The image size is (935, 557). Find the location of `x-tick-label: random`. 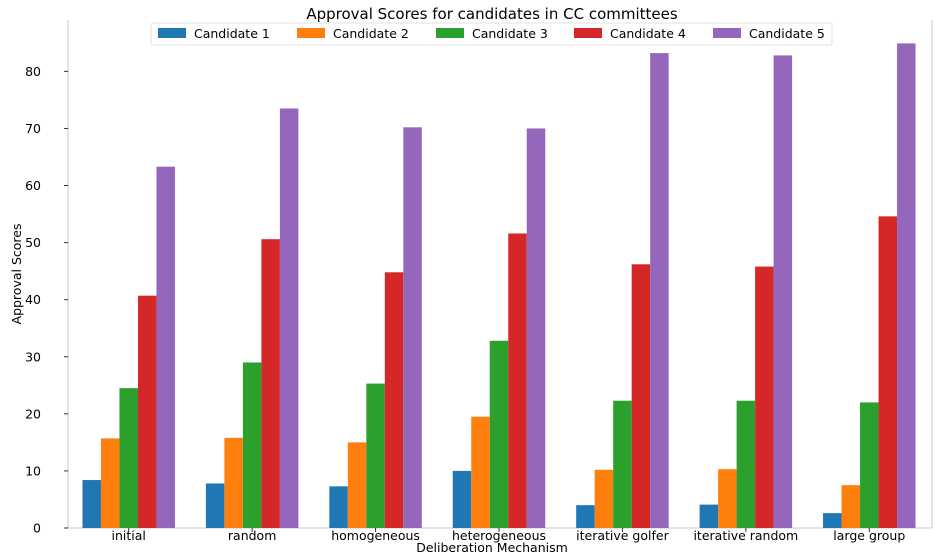

x-tick-label: random is located at coordinates (252, 535).